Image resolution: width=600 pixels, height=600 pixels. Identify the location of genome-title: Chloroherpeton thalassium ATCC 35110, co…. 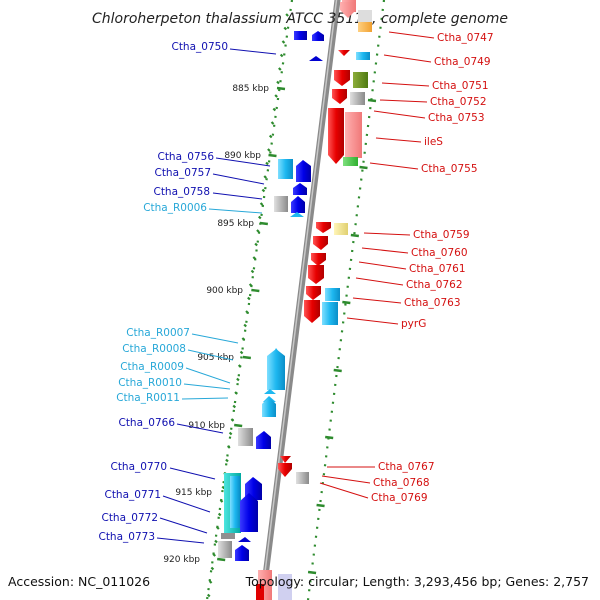
(300, 19).